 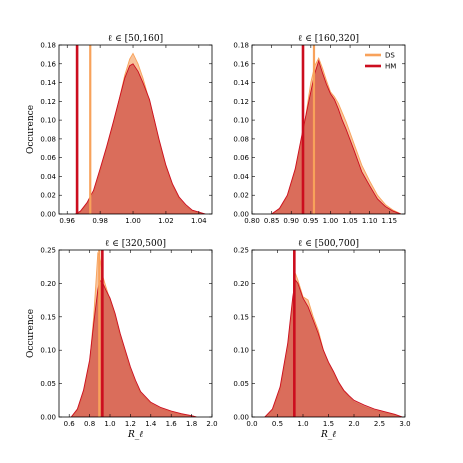 What do you see at coordinates (166, 221) in the screenshot?
I see `x-tick-label: 1.02` at bounding box center [166, 221].